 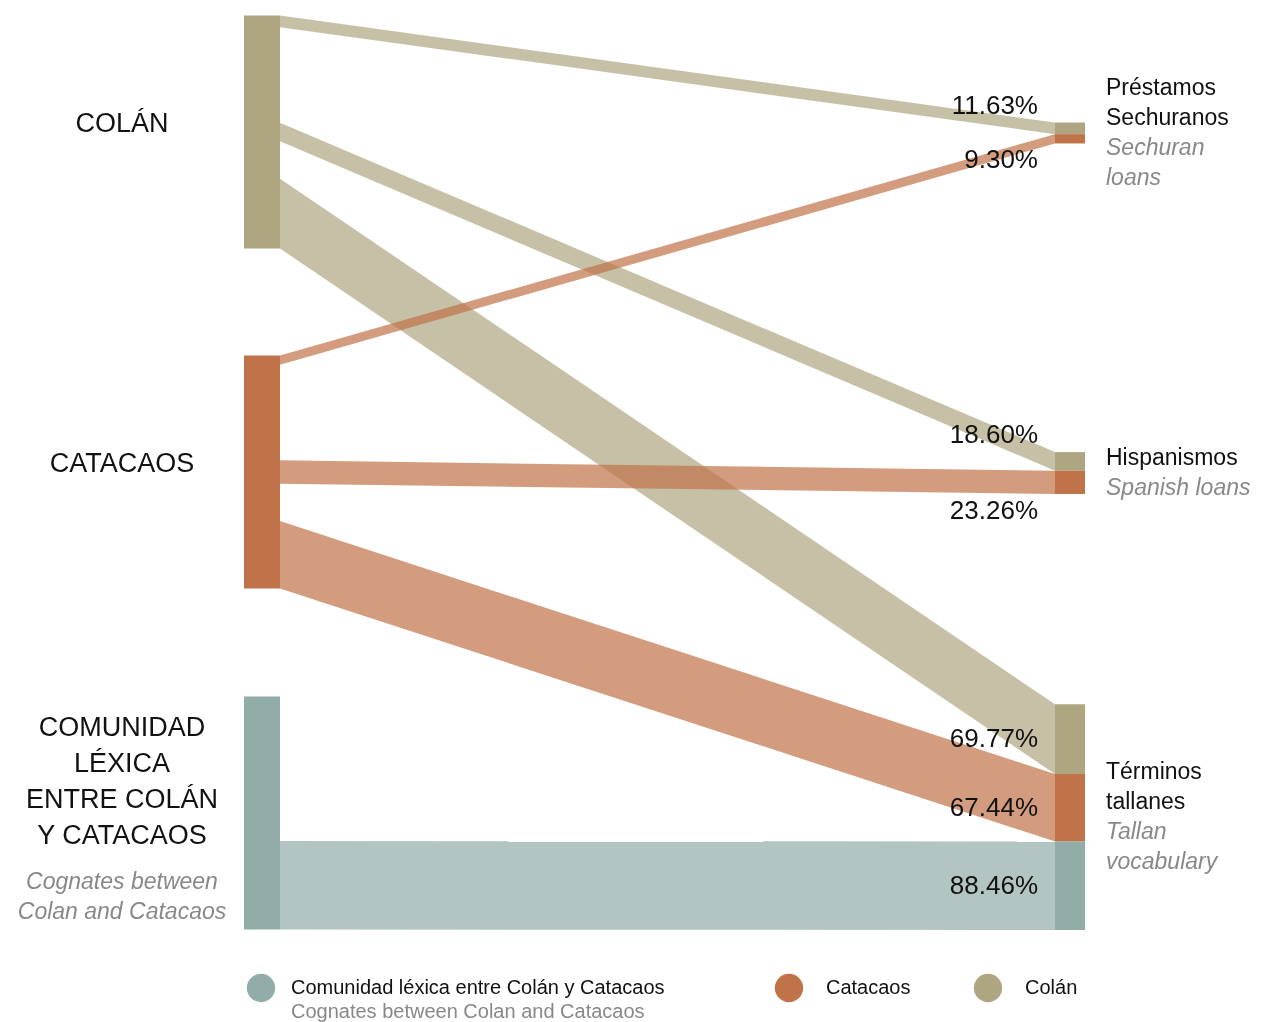 What do you see at coordinates (1154, 786) in the screenshot?
I see `category-label: Términos tallanes` at bounding box center [1154, 786].